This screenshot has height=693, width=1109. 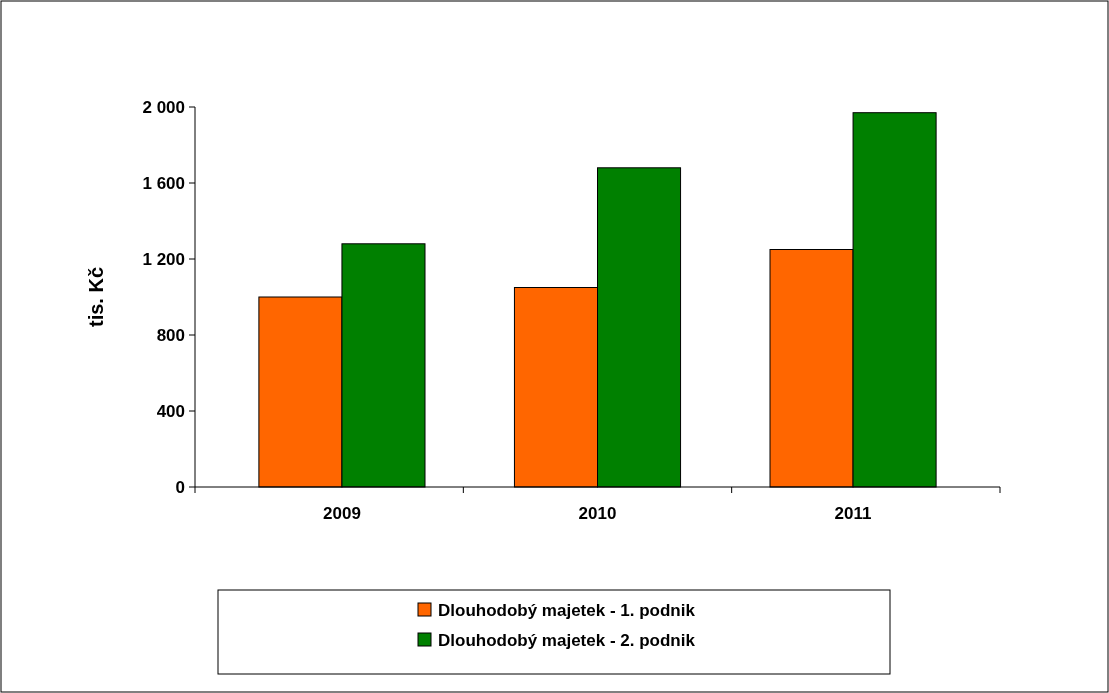 What do you see at coordinates (342, 513) in the screenshot?
I see `x-tick-label: 2009` at bounding box center [342, 513].